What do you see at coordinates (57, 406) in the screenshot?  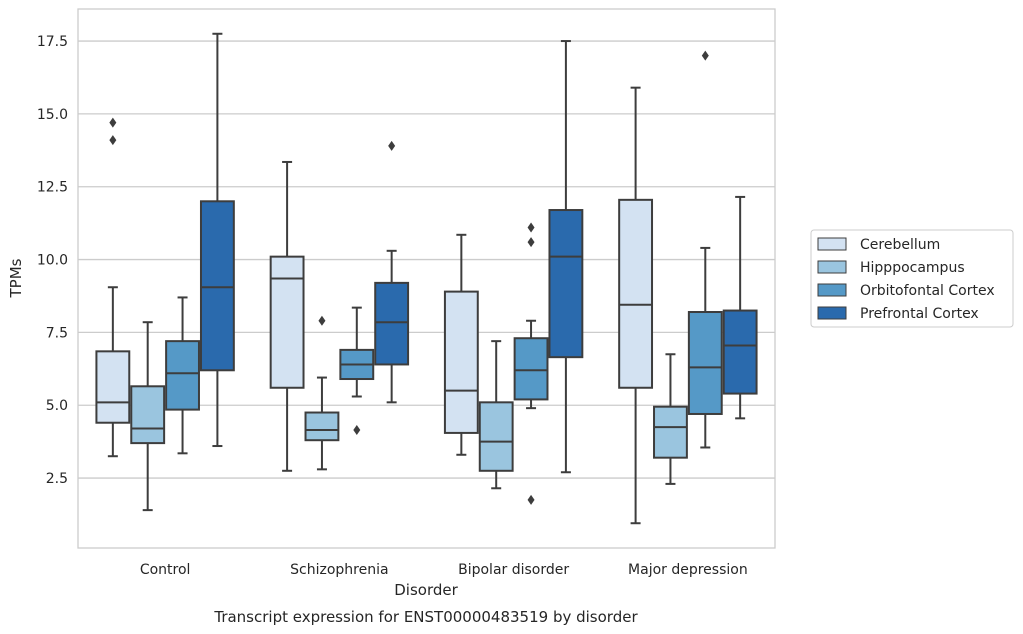 I see `y-tick-label: 5.0` at bounding box center [57, 406].